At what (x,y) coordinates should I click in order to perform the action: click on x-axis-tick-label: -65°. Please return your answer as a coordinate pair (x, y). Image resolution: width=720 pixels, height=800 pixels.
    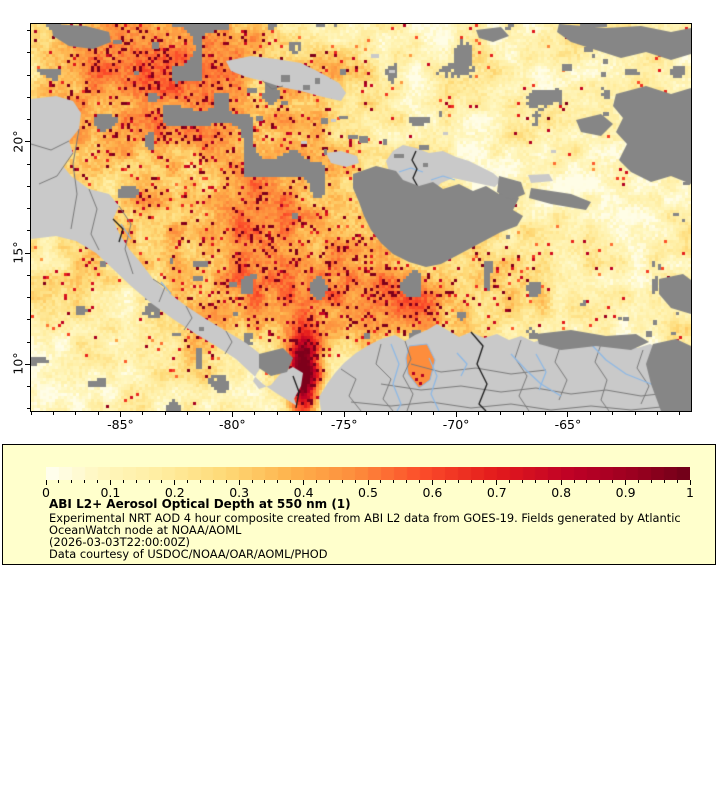
    Looking at the image, I should click on (568, 424).